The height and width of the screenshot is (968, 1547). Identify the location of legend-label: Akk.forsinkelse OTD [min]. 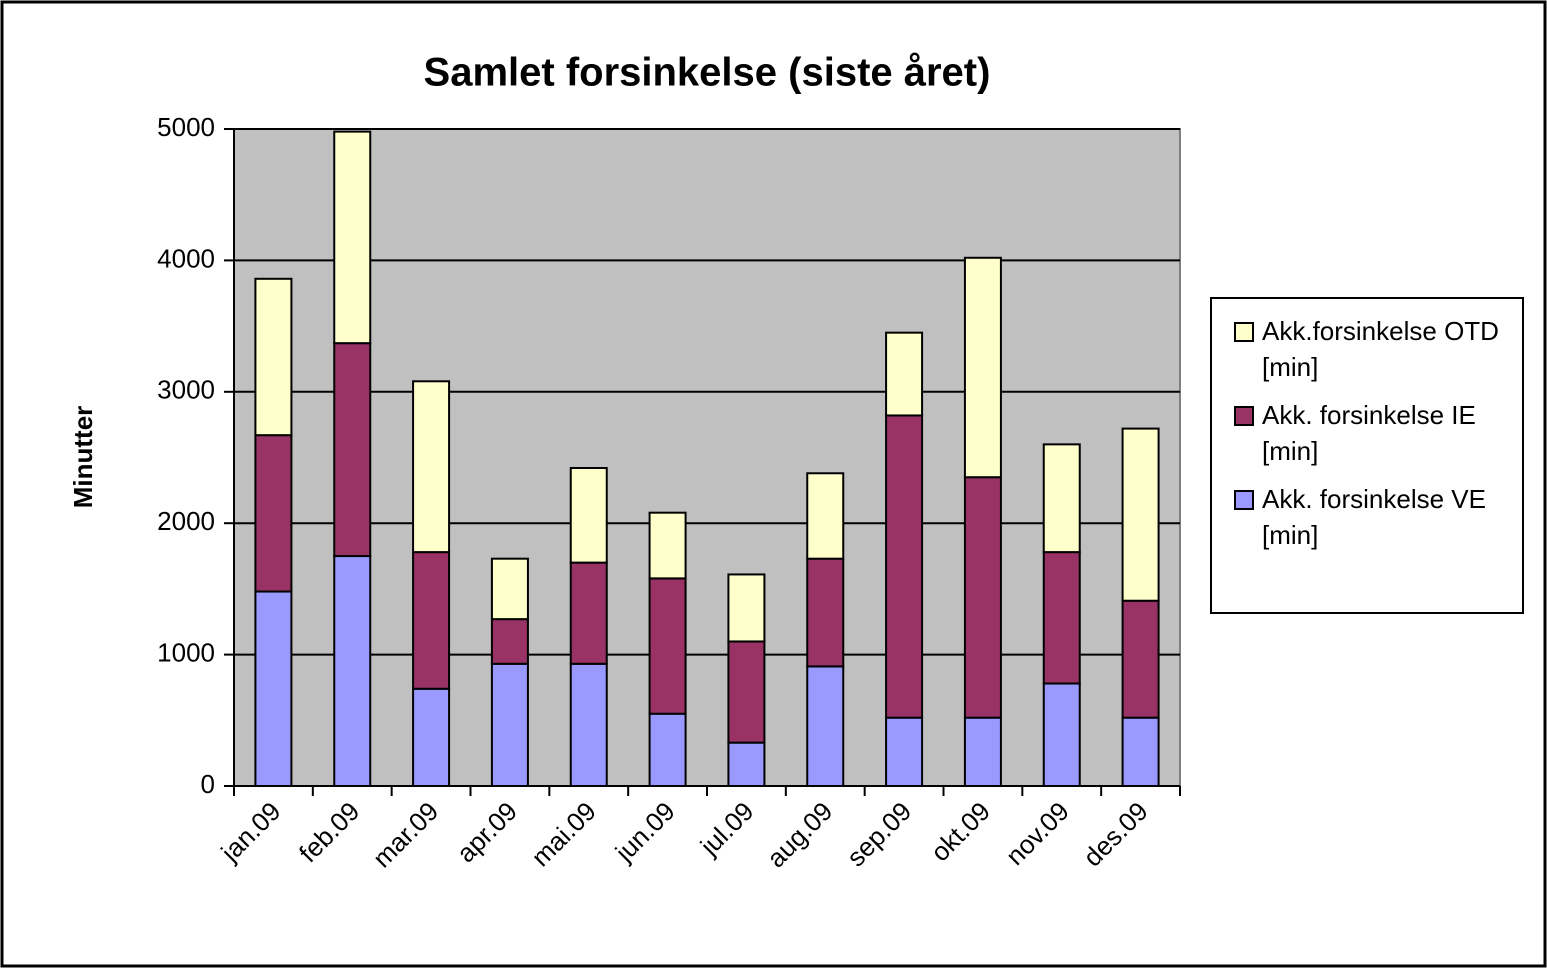
(1380, 349).